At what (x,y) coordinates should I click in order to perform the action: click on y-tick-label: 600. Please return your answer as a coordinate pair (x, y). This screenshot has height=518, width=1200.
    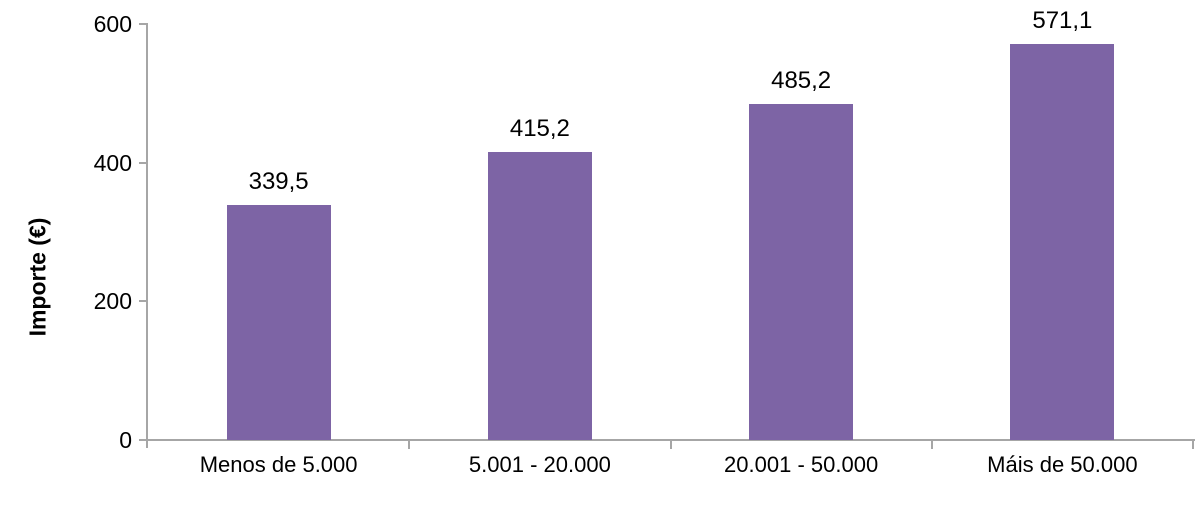
    Looking at the image, I should click on (112, 24).